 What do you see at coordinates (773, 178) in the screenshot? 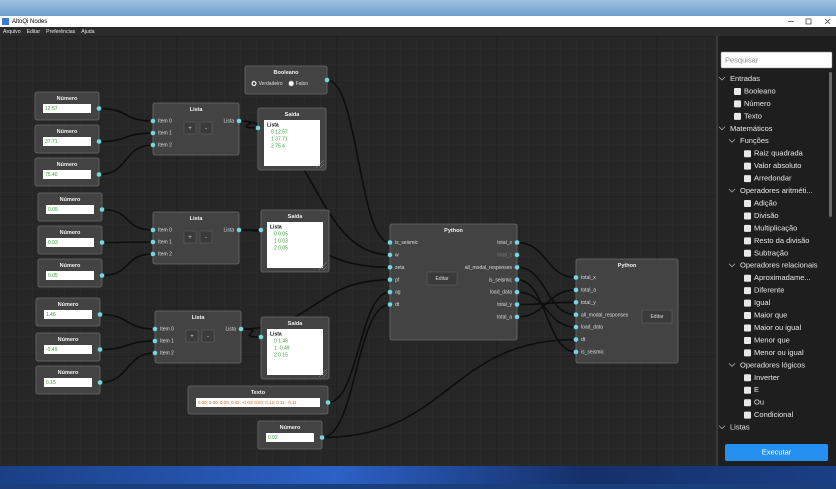
I see `tree-item: Arredondar` at bounding box center [773, 178].